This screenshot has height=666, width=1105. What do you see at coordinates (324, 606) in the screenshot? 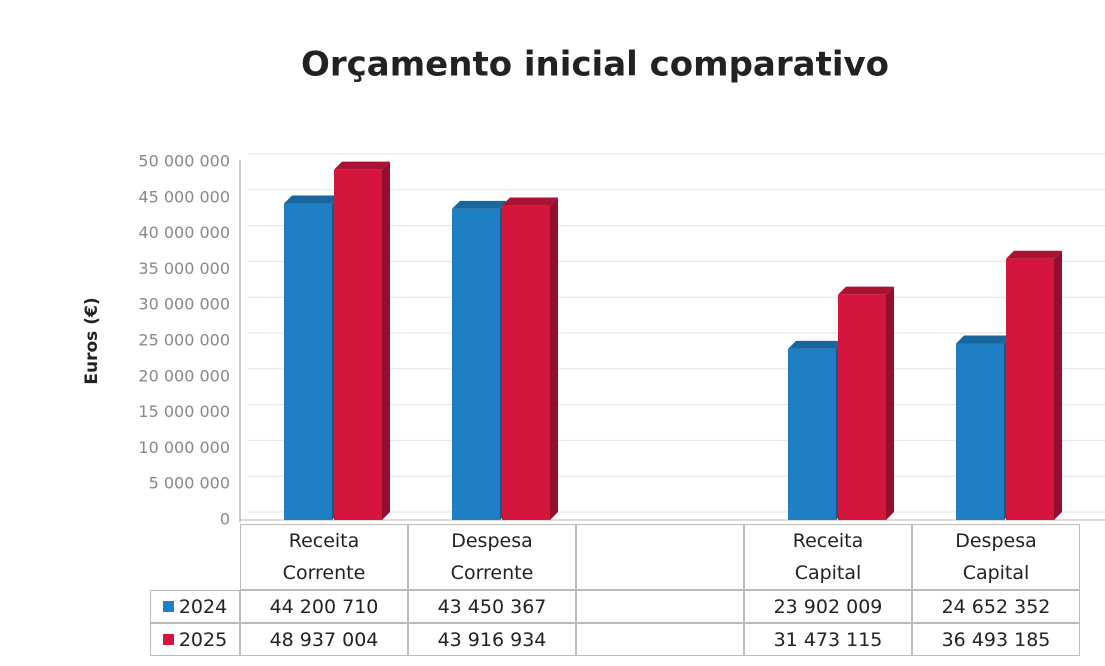
I see `table-value: 44 200 710` at bounding box center [324, 606].